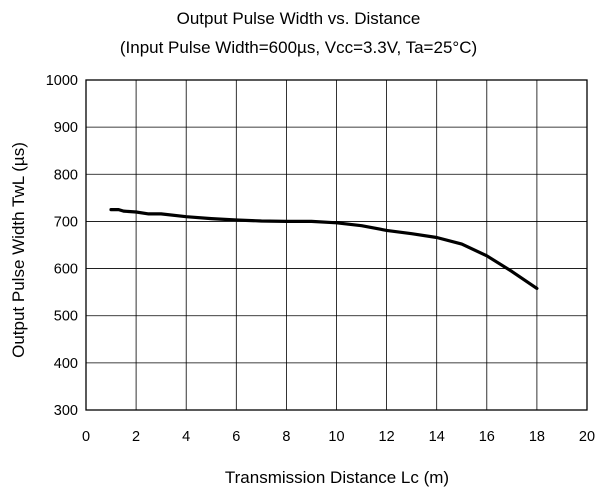 The height and width of the screenshot is (490, 597). I want to click on x-tick-label: 18, so click(537, 437).